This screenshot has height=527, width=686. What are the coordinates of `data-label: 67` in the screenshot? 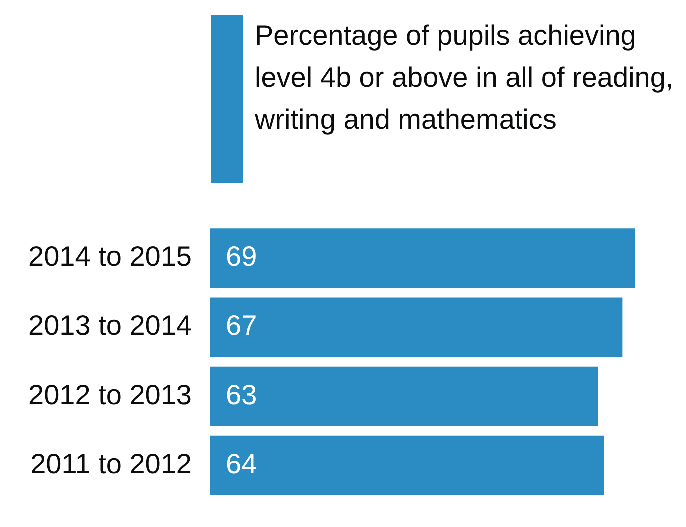 It's located at (242, 326).